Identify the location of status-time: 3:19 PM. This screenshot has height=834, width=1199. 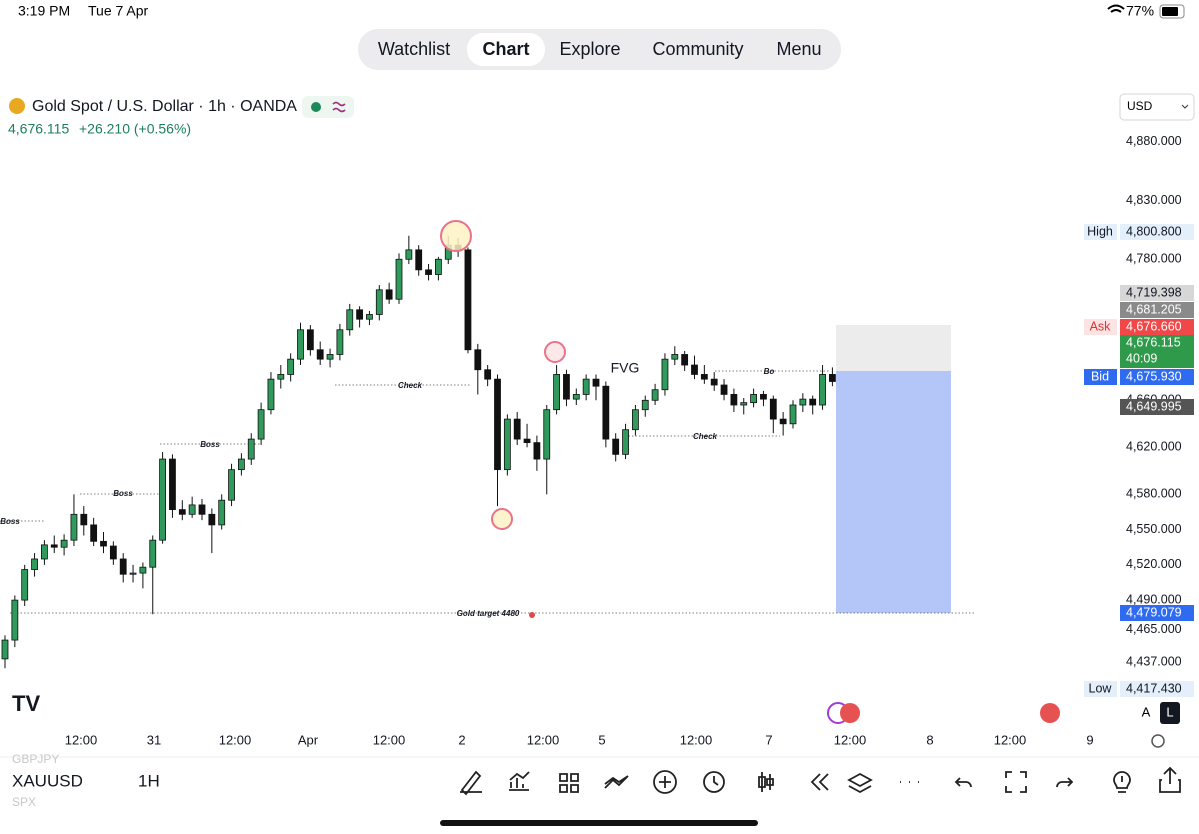
(44, 11).